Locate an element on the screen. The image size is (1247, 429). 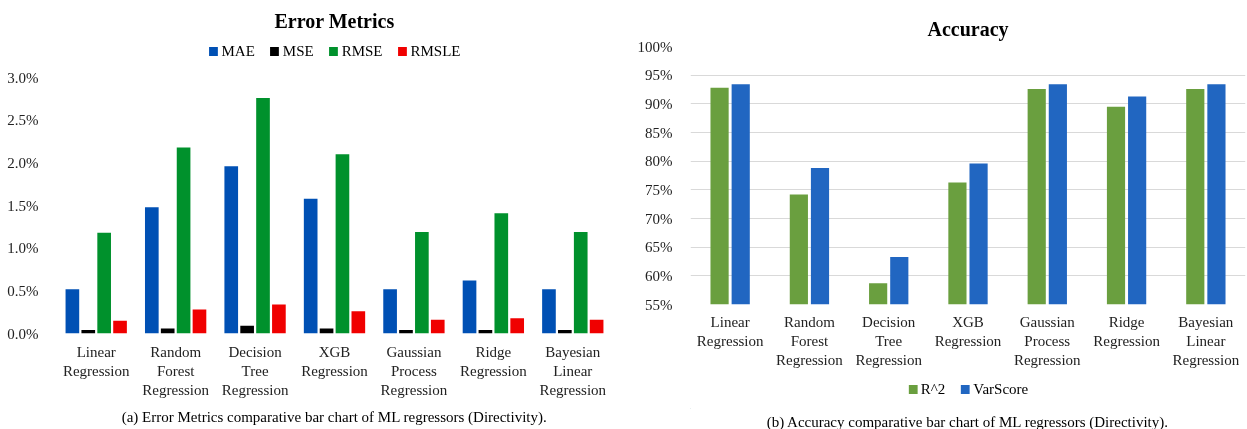
y-tick-label: 75% is located at coordinates (659, 189).